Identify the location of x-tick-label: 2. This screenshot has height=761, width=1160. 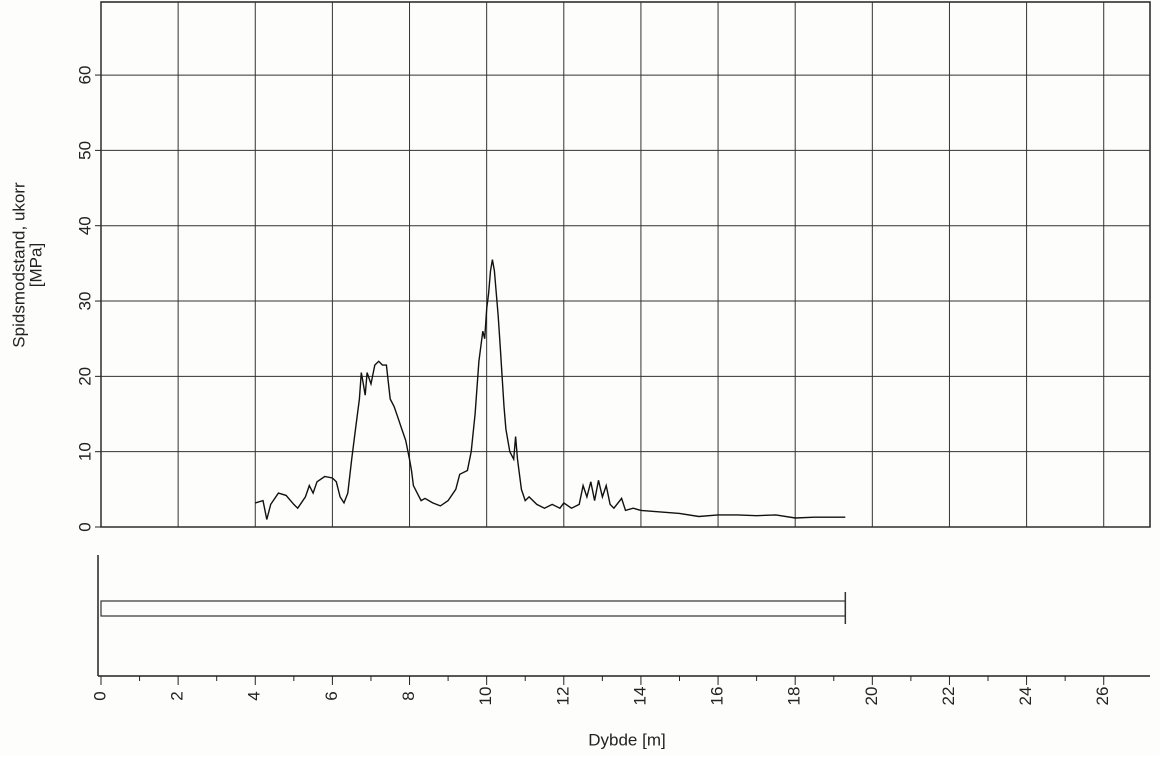
(177, 695).